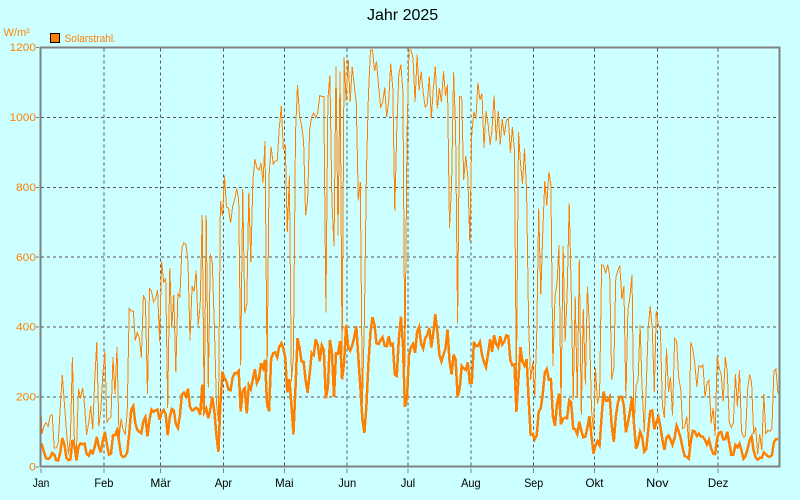 This screenshot has height=500, width=800. Describe the element at coordinates (26, 258) in the screenshot. I see `svg-text: 600` at that location.